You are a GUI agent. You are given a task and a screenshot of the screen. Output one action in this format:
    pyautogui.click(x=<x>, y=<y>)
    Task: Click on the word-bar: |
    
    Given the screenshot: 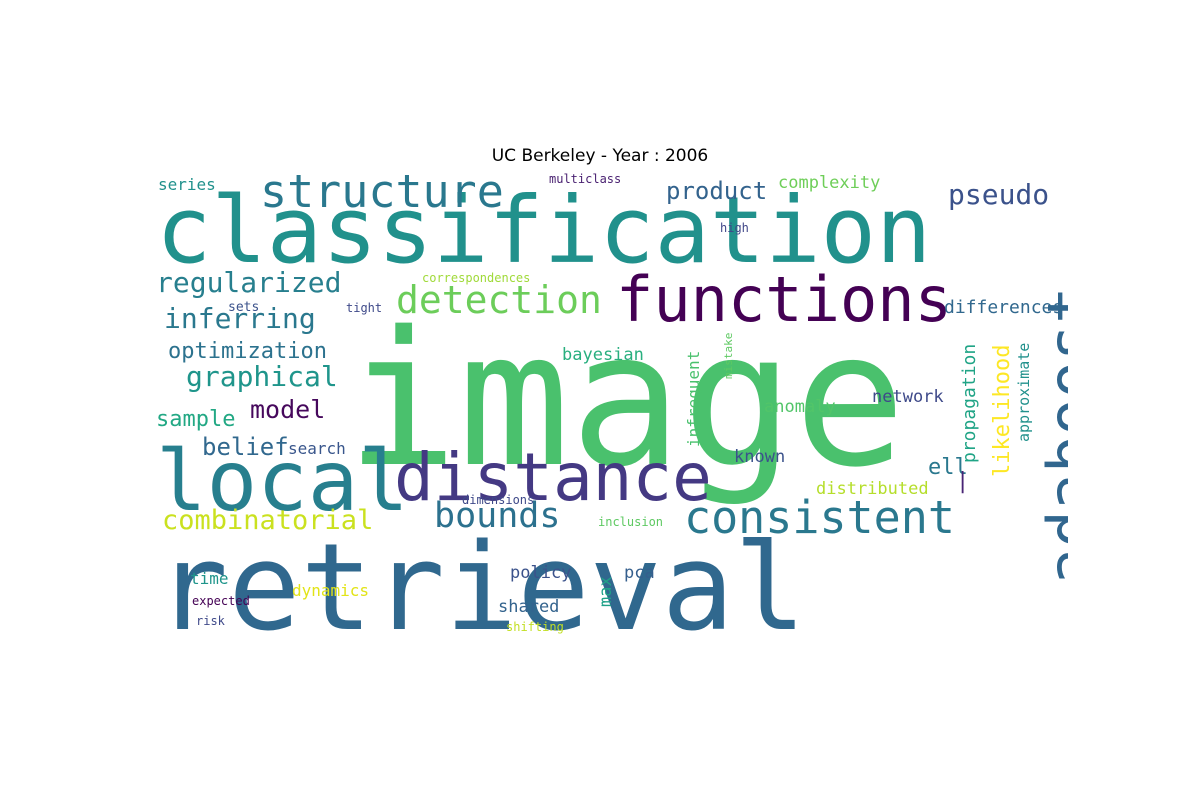 What is the action you would take?
    pyautogui.click(x=963, y=481)
    